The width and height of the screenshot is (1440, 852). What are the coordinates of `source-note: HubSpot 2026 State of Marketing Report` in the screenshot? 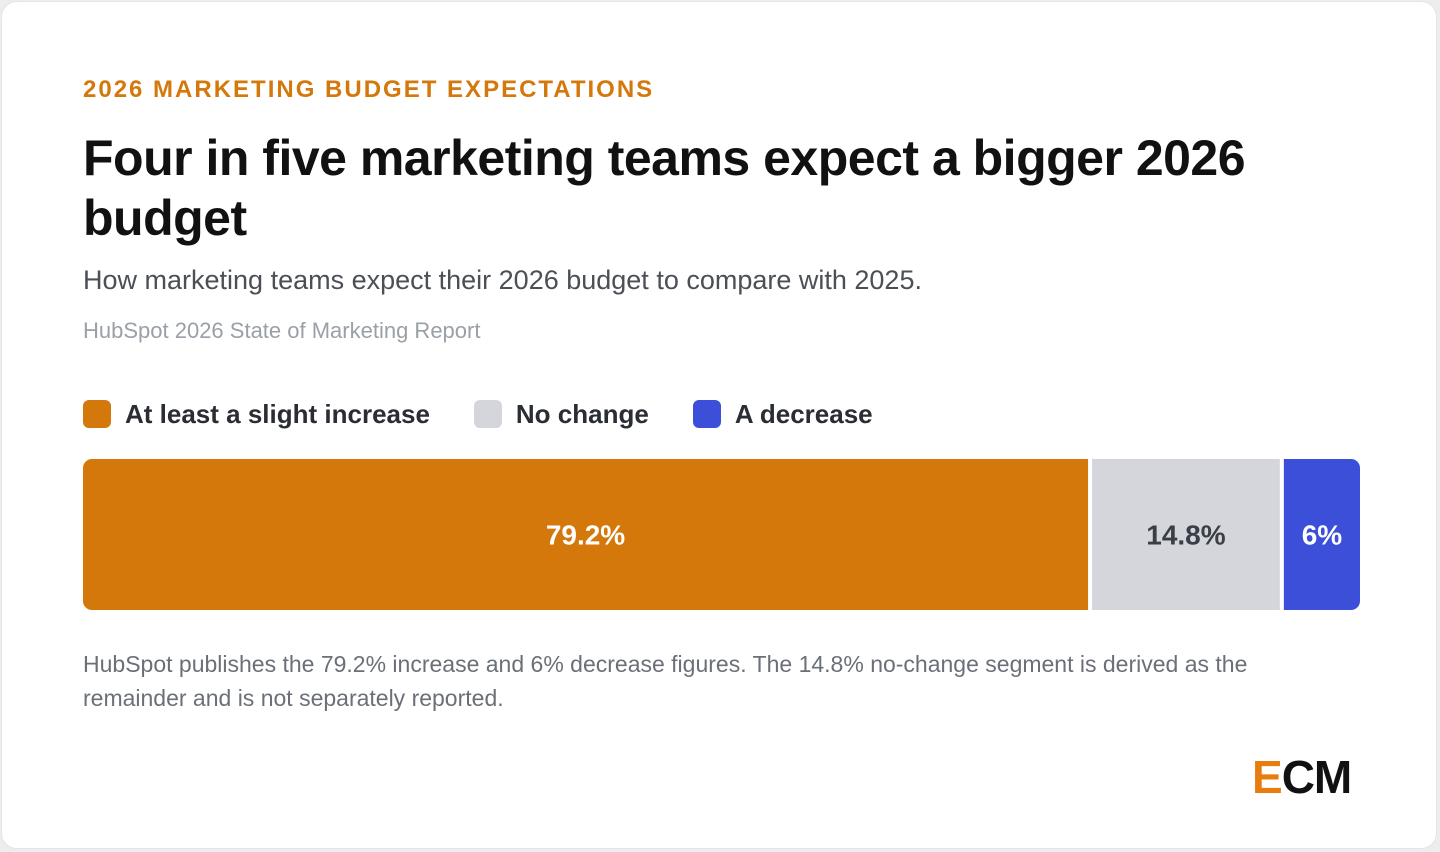 It's located at (282, 330).